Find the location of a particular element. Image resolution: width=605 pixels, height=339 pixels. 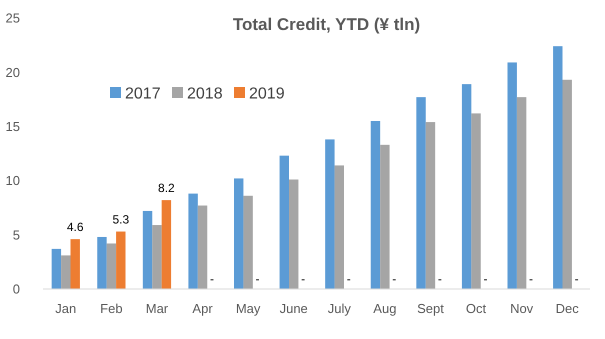

y-tick-label: 0 is located at coordinates (16, 289).